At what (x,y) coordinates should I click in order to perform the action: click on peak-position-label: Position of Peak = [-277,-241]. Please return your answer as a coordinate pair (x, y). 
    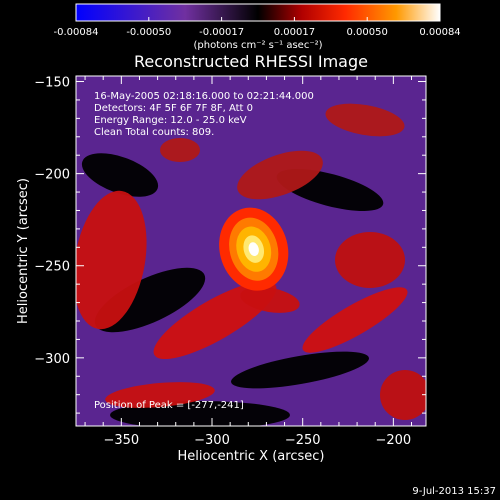
    Looking at the image, I should click on (169, 405).